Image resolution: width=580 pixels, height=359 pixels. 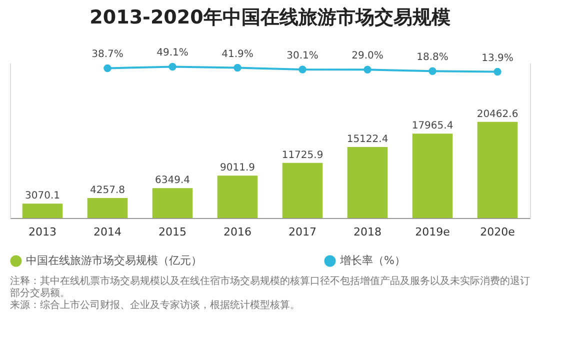 I want to click on data-label: 49.1%, so click(x=172, y=53).